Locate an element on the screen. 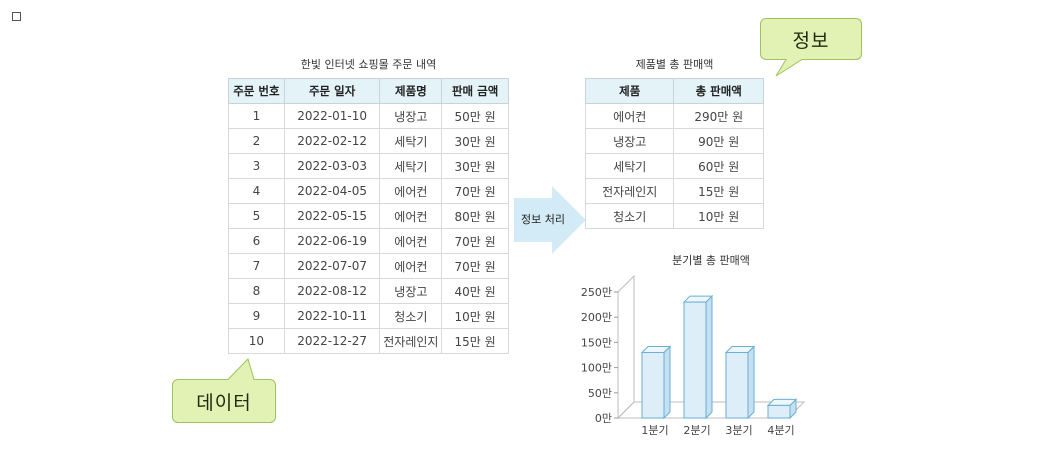  orders-cell: 2022-12-27 is located at coordinates (332, 341).